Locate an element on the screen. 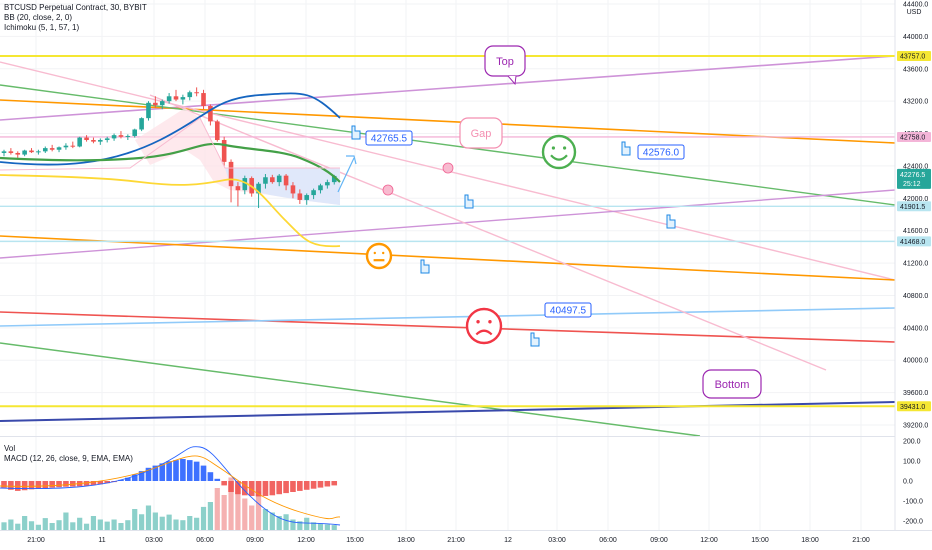 This screenshot has height=550, width=932. bb-basis is located at coordinates (170, 162).